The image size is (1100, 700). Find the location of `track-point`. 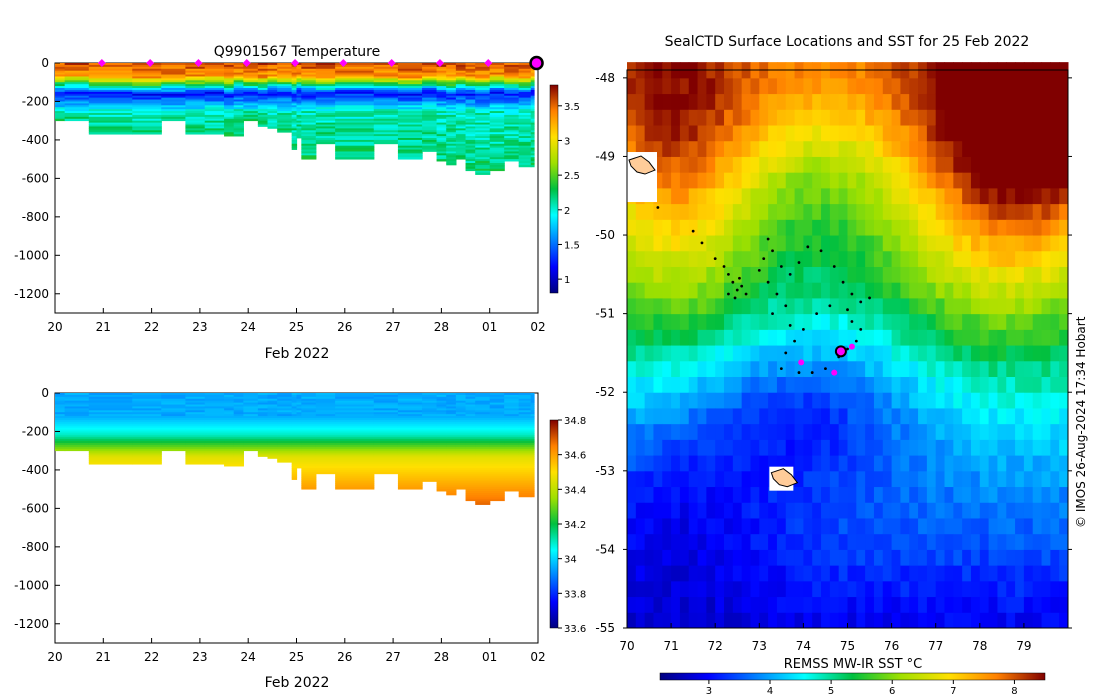

track-point is located at coordinates (739, 278).